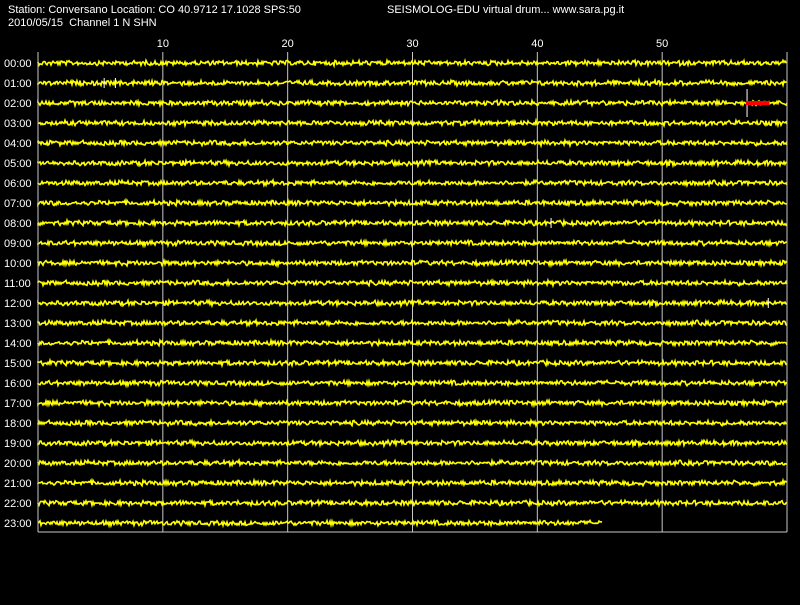  Describe the element at coordinates (18, 84) in the screenshot. I see `row-label-0100: 01:00` at that location.